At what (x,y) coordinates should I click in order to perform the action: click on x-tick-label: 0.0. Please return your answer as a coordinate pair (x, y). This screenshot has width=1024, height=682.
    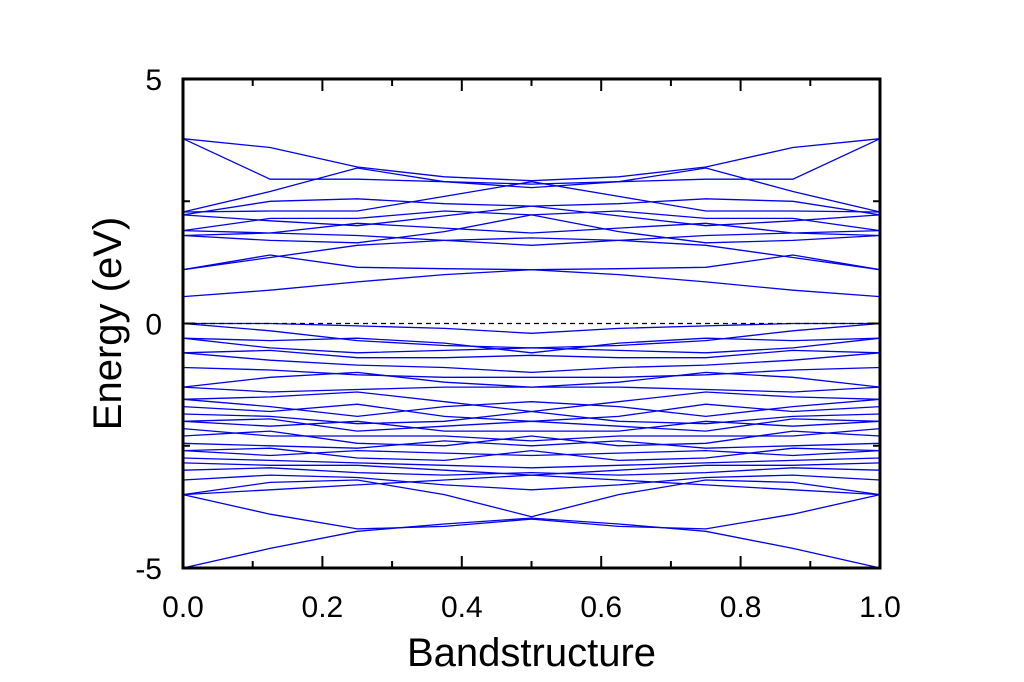
    Looking at the image, I should click on (183, 607).